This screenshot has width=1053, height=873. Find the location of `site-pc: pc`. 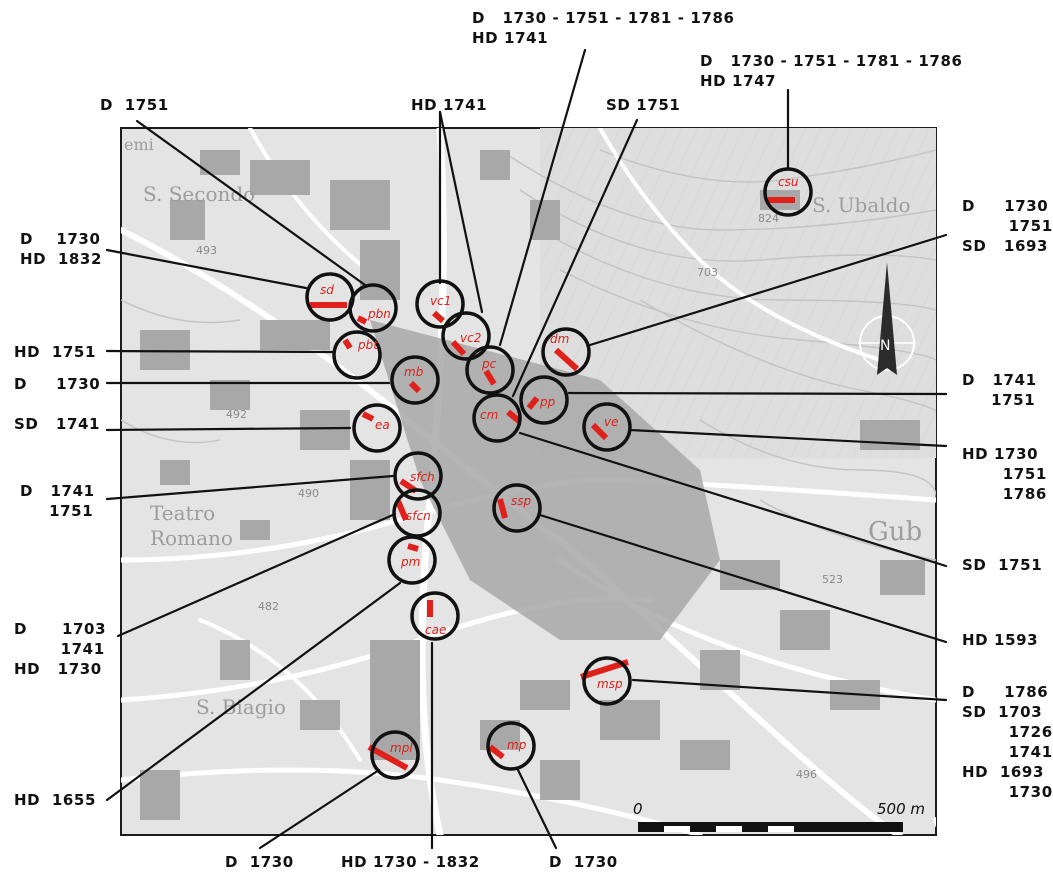

site-pc: pc is located at coordinates (490, 370).